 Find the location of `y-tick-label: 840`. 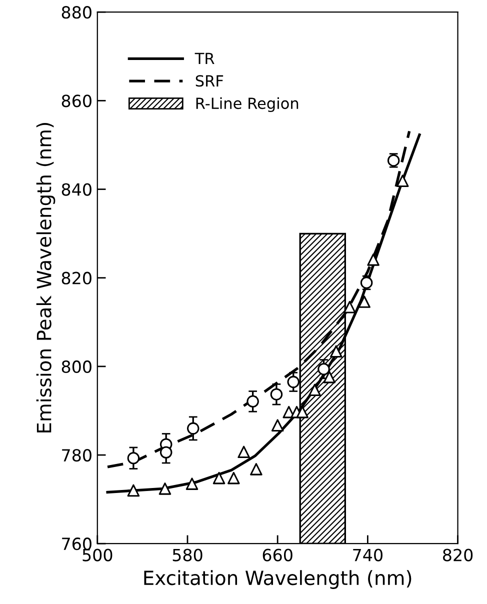

y-tick-label: 840 is located at coordinates (77, 189).